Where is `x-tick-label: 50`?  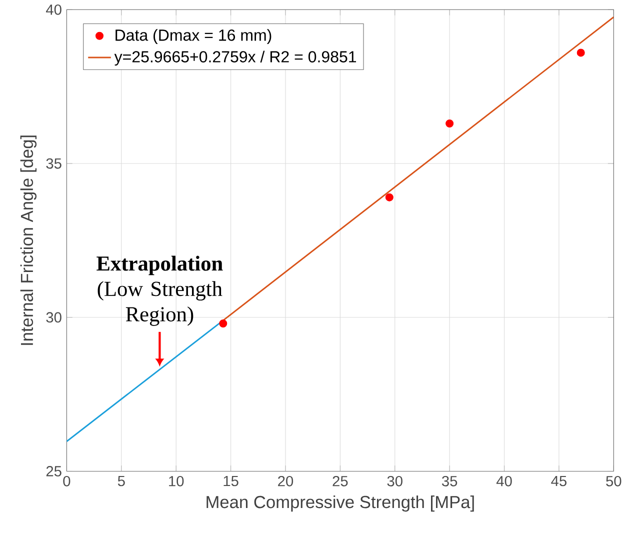 x-tick-label: 50 is located at coordinates (614, 481).